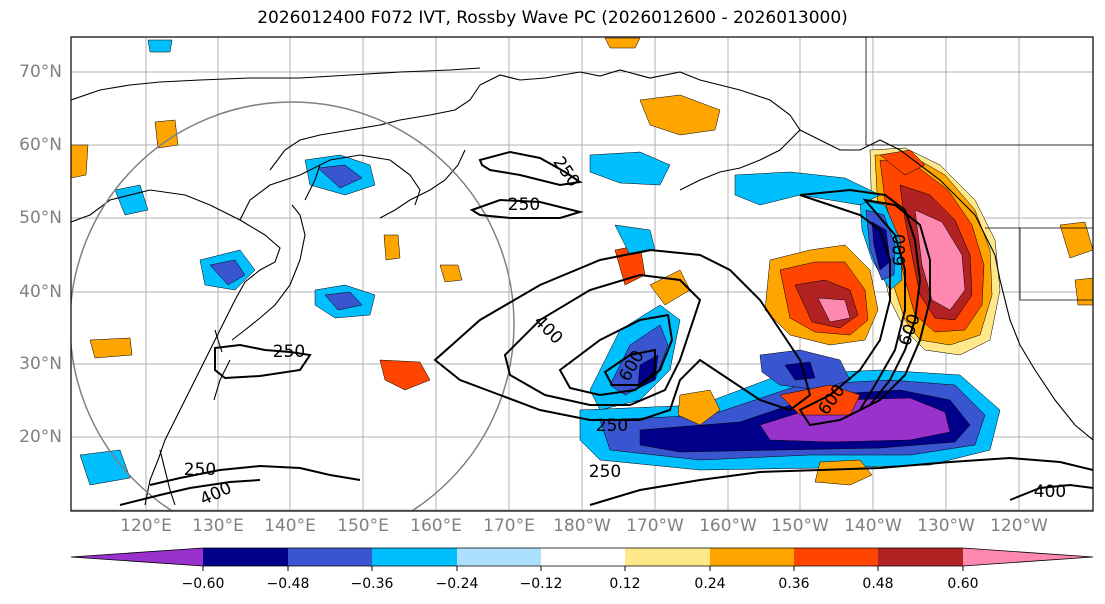 The width and height of the screenshot is (1105, 604). I want to click on colorbar-tick-label: −0.12, so click(541, 584).